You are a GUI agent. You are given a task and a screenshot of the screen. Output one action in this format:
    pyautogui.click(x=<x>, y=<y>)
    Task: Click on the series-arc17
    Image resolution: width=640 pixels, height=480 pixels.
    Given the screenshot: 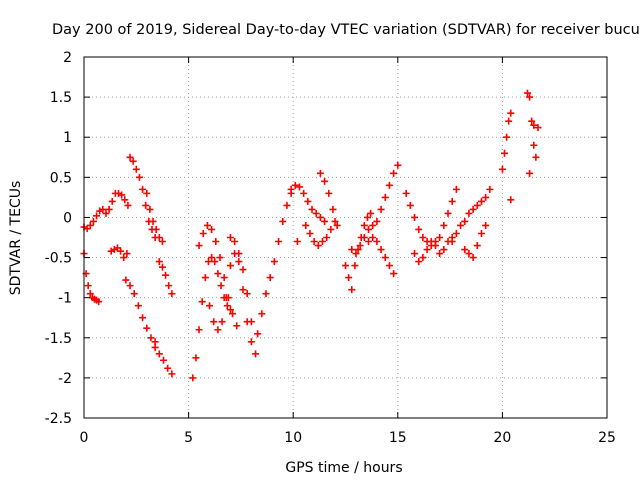 What is the action you would take?
    pyautogui.click(x=297, y=242)
    